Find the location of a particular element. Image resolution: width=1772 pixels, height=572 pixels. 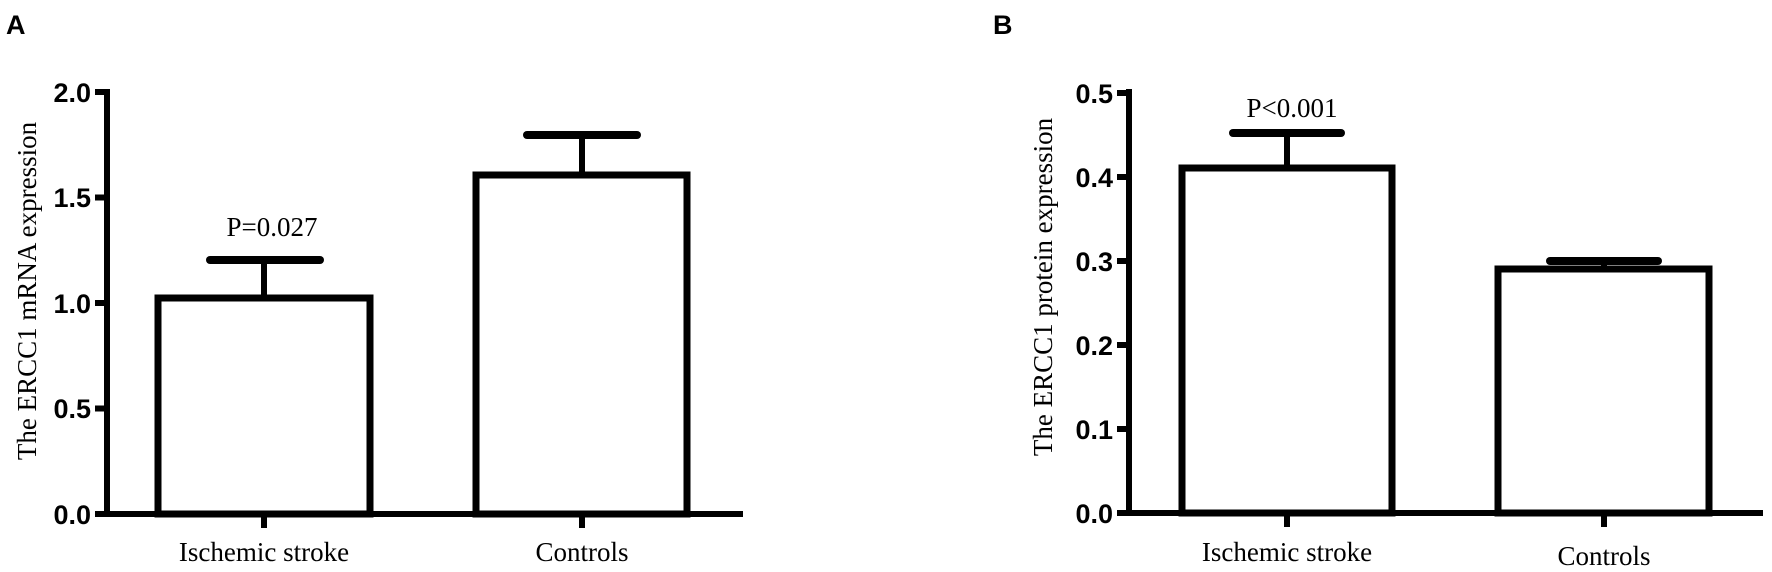

y-ticks-a is located at coordinates (101, 303).